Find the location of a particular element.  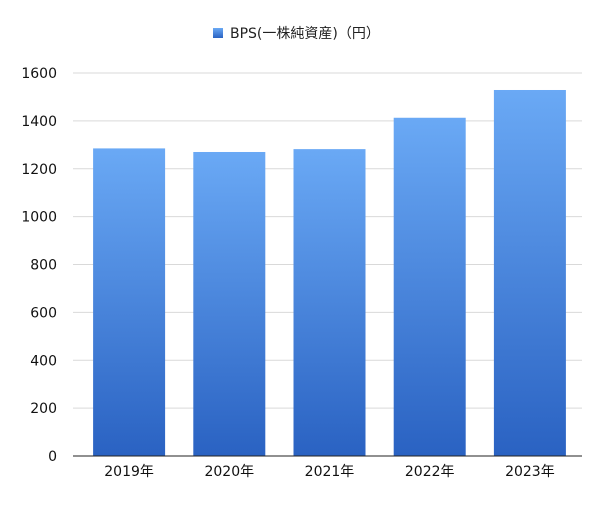

y-tick-label: 600 is located at coordinates (43, 313).